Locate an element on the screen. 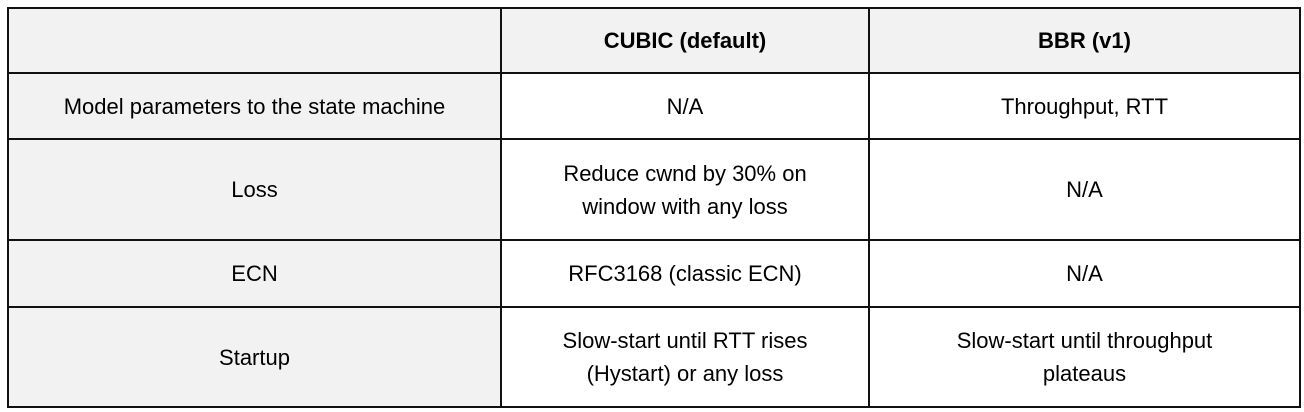 The width and height of the screenshot is (1304, 412). column-header-bbr: BBR (v1) is located at coordinates (1084, 40).